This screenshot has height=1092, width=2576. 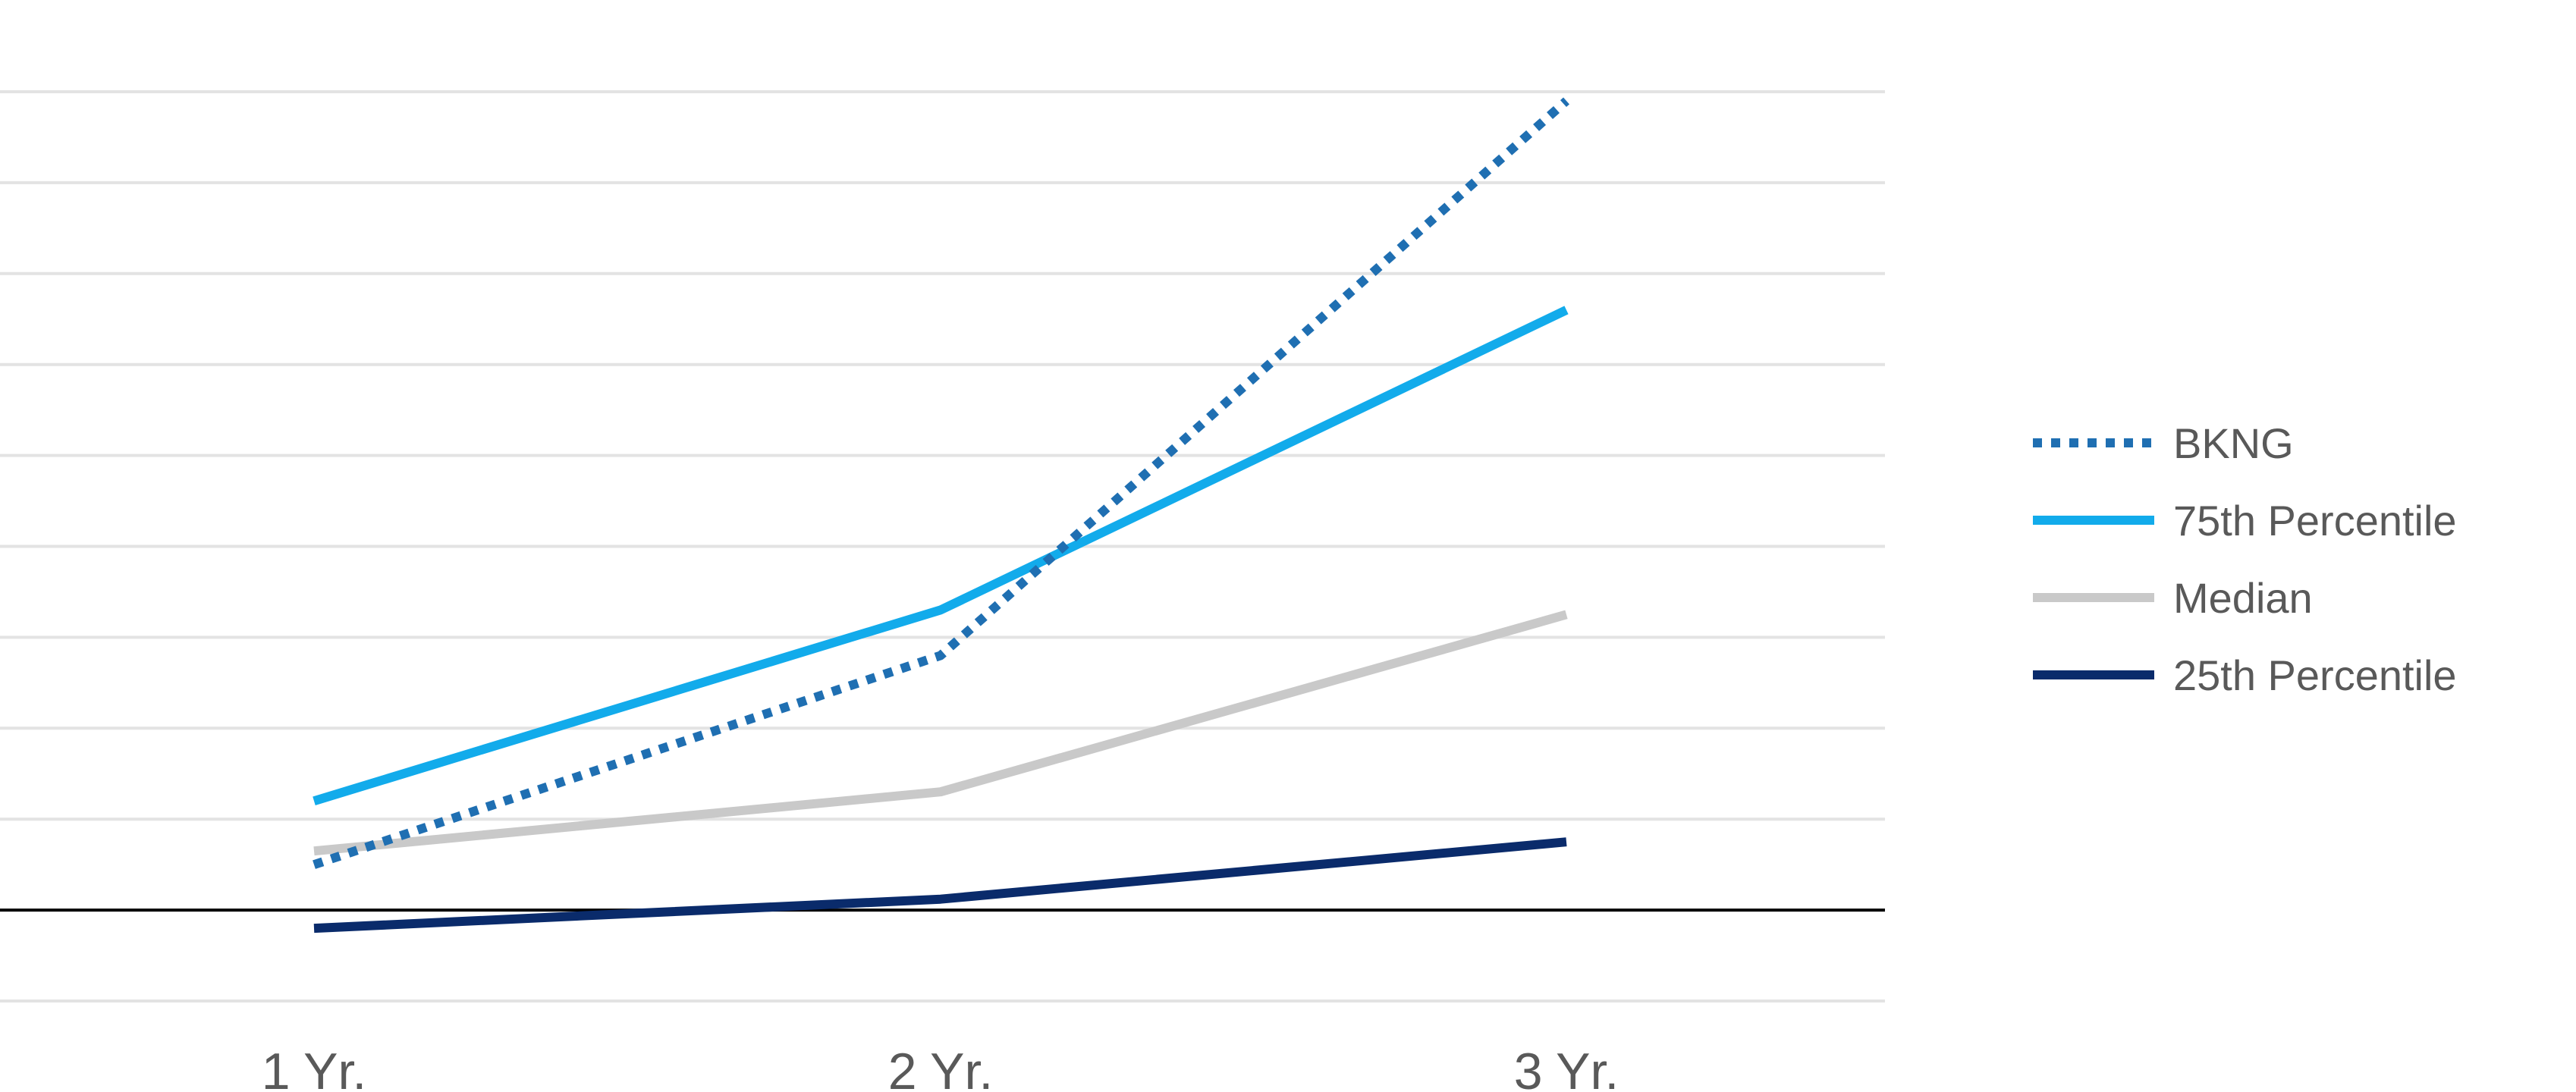 I want to click on x-axis-ticks: 1 Yr. 2 Yr. 3 Yr., so click(x=940, y=1067).